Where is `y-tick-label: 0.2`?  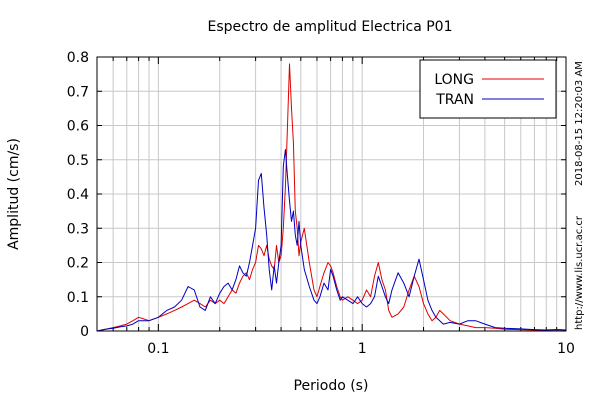
y-tick-label: 0.2 is located at coordinates (78, 264).